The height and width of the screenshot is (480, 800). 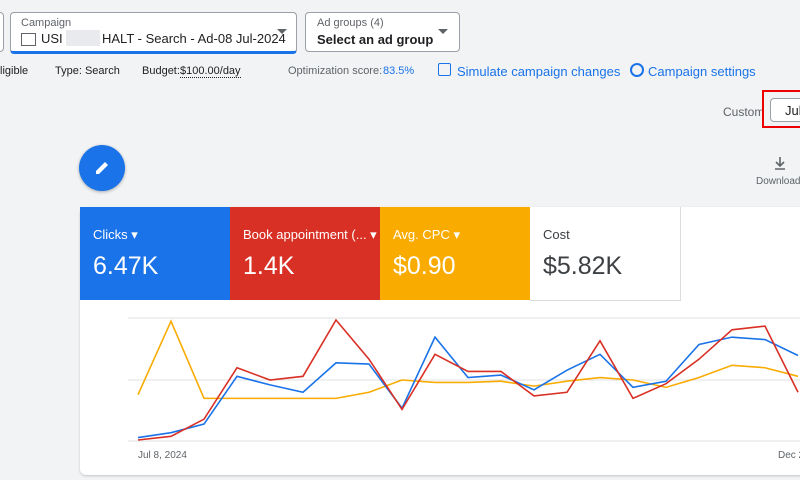 I want to click on simulate-link: Simulate campaign changes, so click(x=539, y=71).